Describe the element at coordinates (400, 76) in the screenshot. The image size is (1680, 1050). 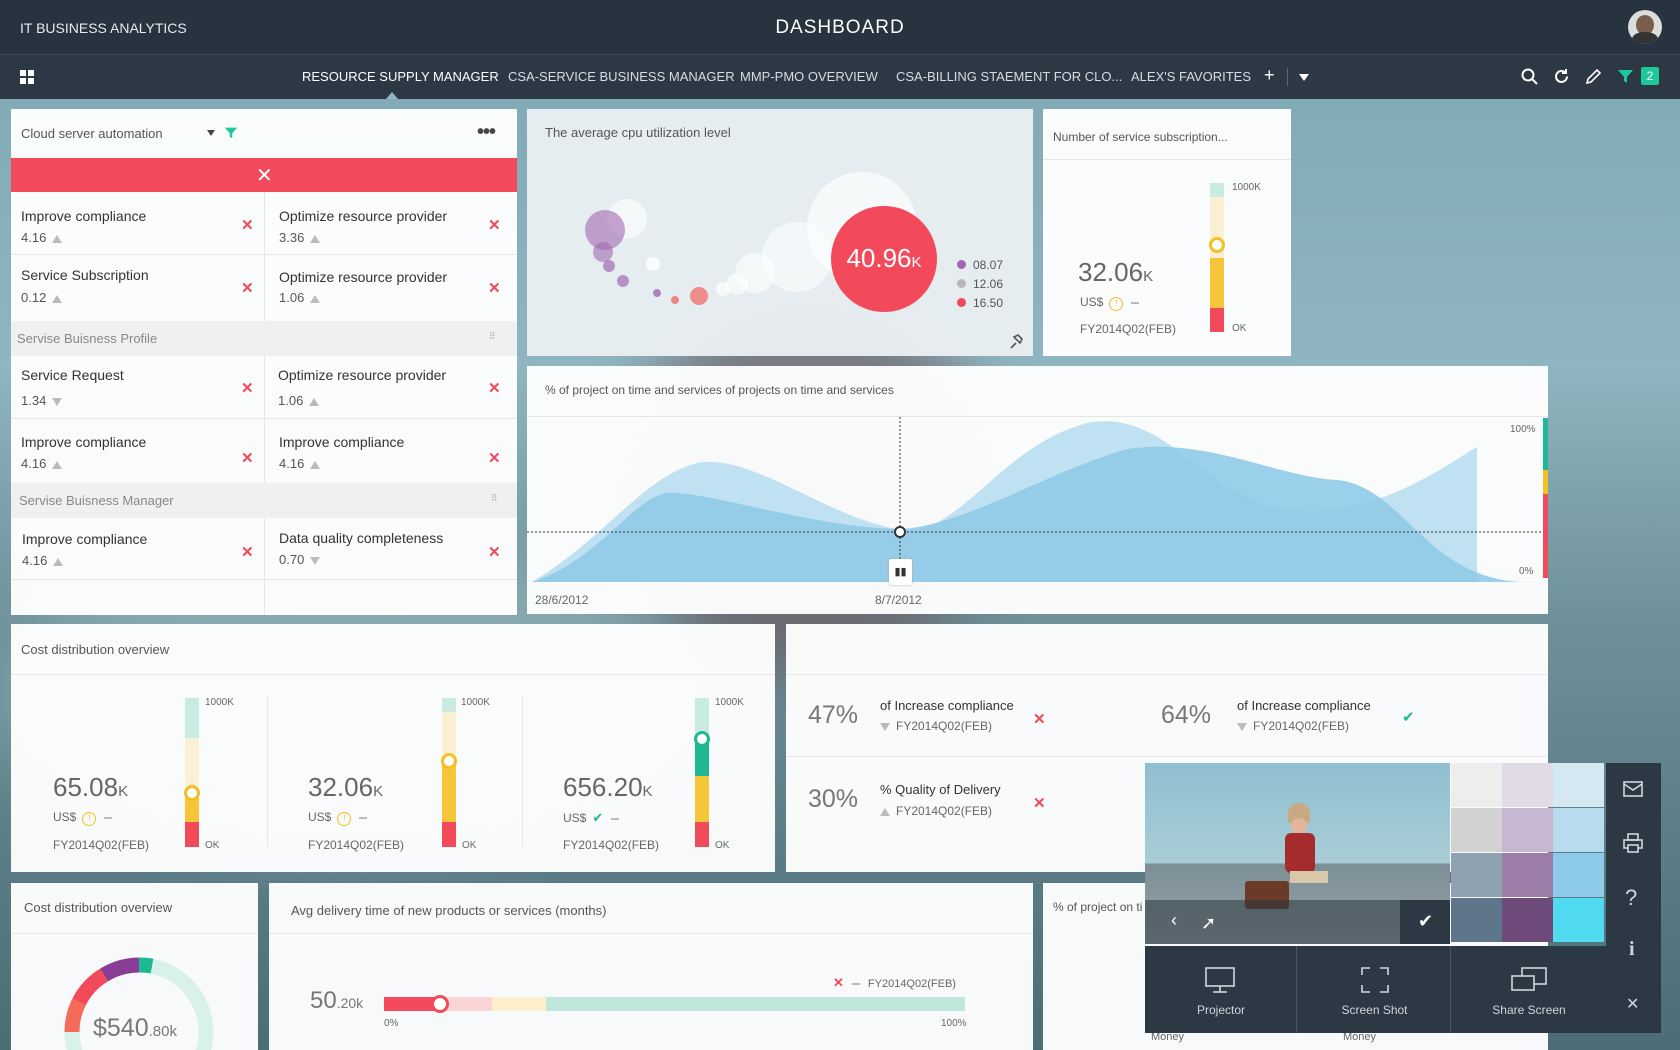
I see `tab-resource-supply-manager: RESOURCE SUPPLY MANAGER` at that location.